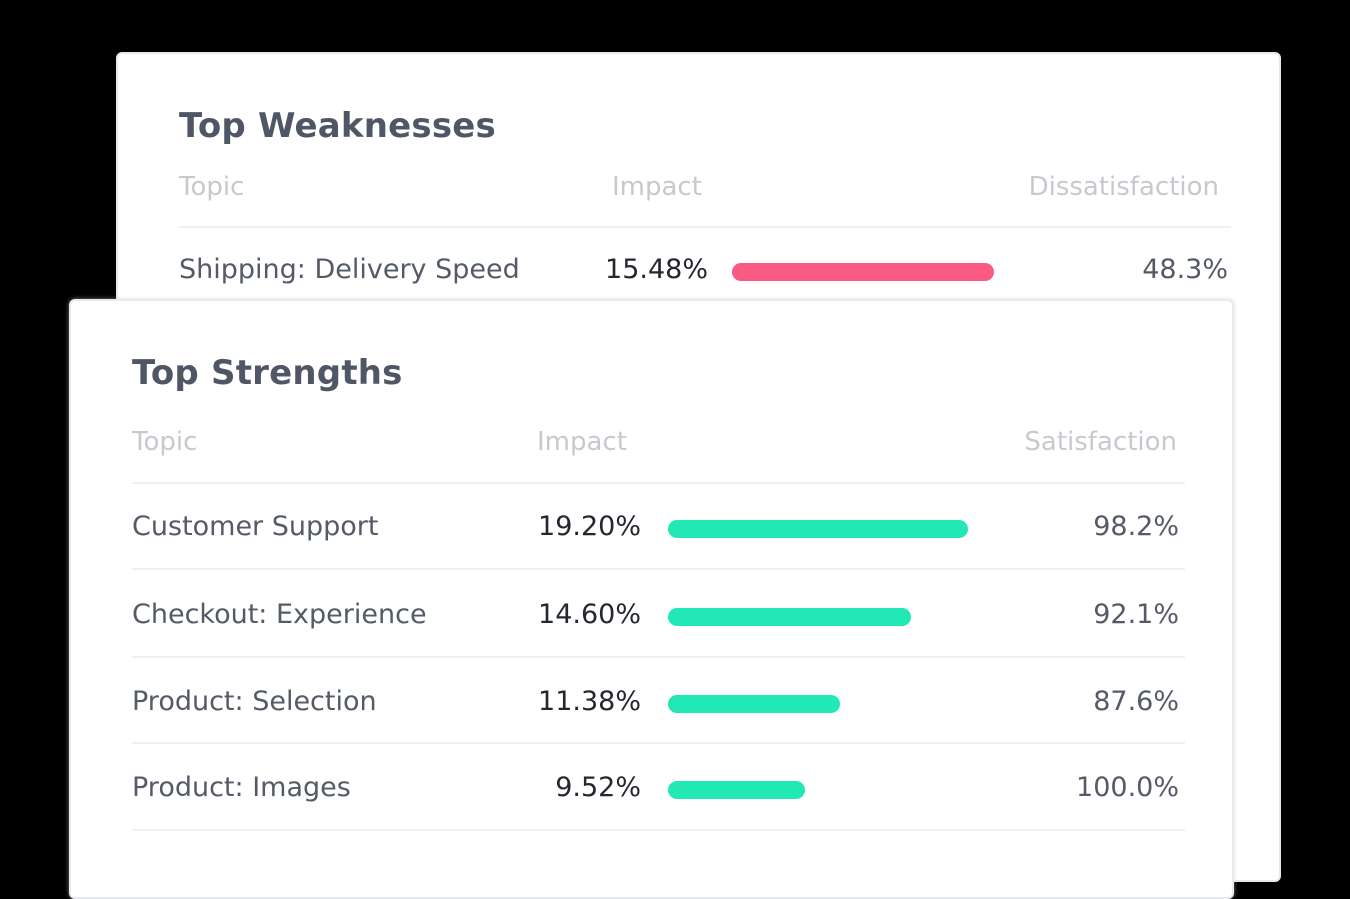  Describe the element at coordinates (241, 787) in the screenshot. I see `row-topic: Product: Images` at that location.